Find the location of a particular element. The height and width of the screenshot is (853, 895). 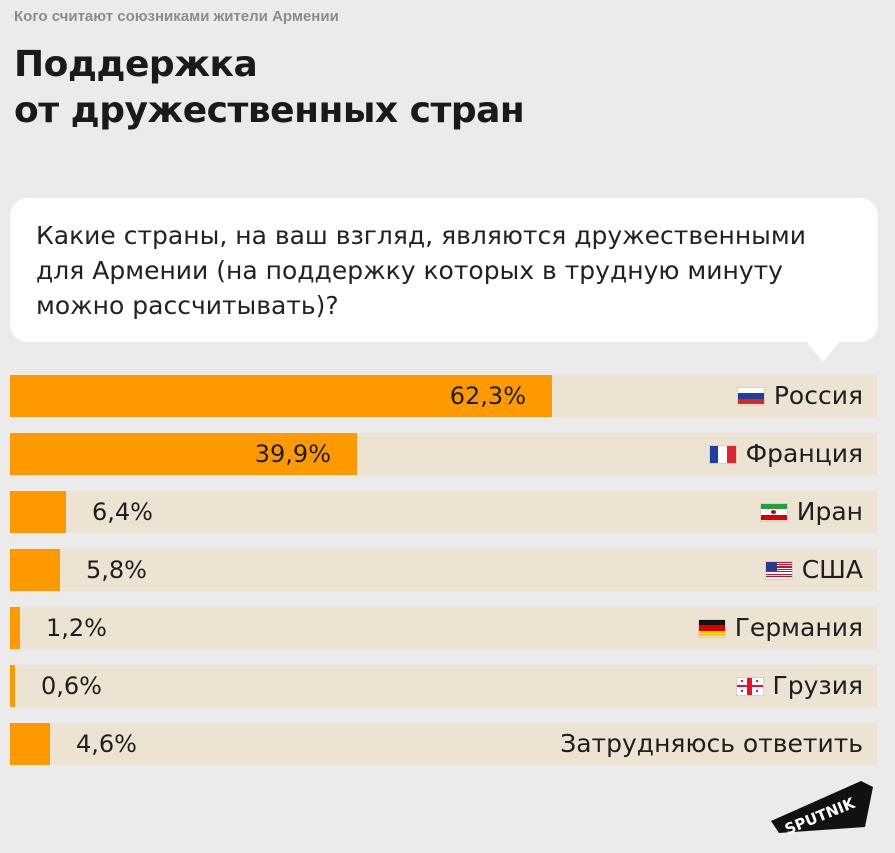

category-text: Германия is located at coordinates (798, 627).